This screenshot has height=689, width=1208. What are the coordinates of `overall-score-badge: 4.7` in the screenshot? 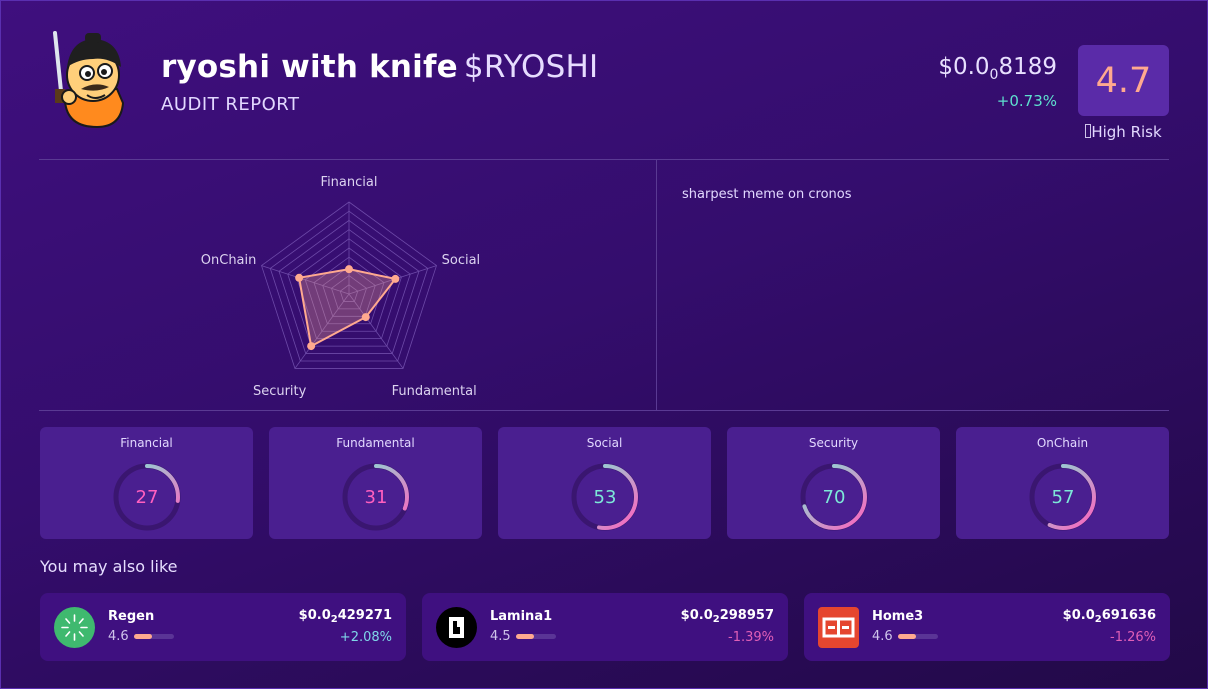 It's located at (1123, 80).